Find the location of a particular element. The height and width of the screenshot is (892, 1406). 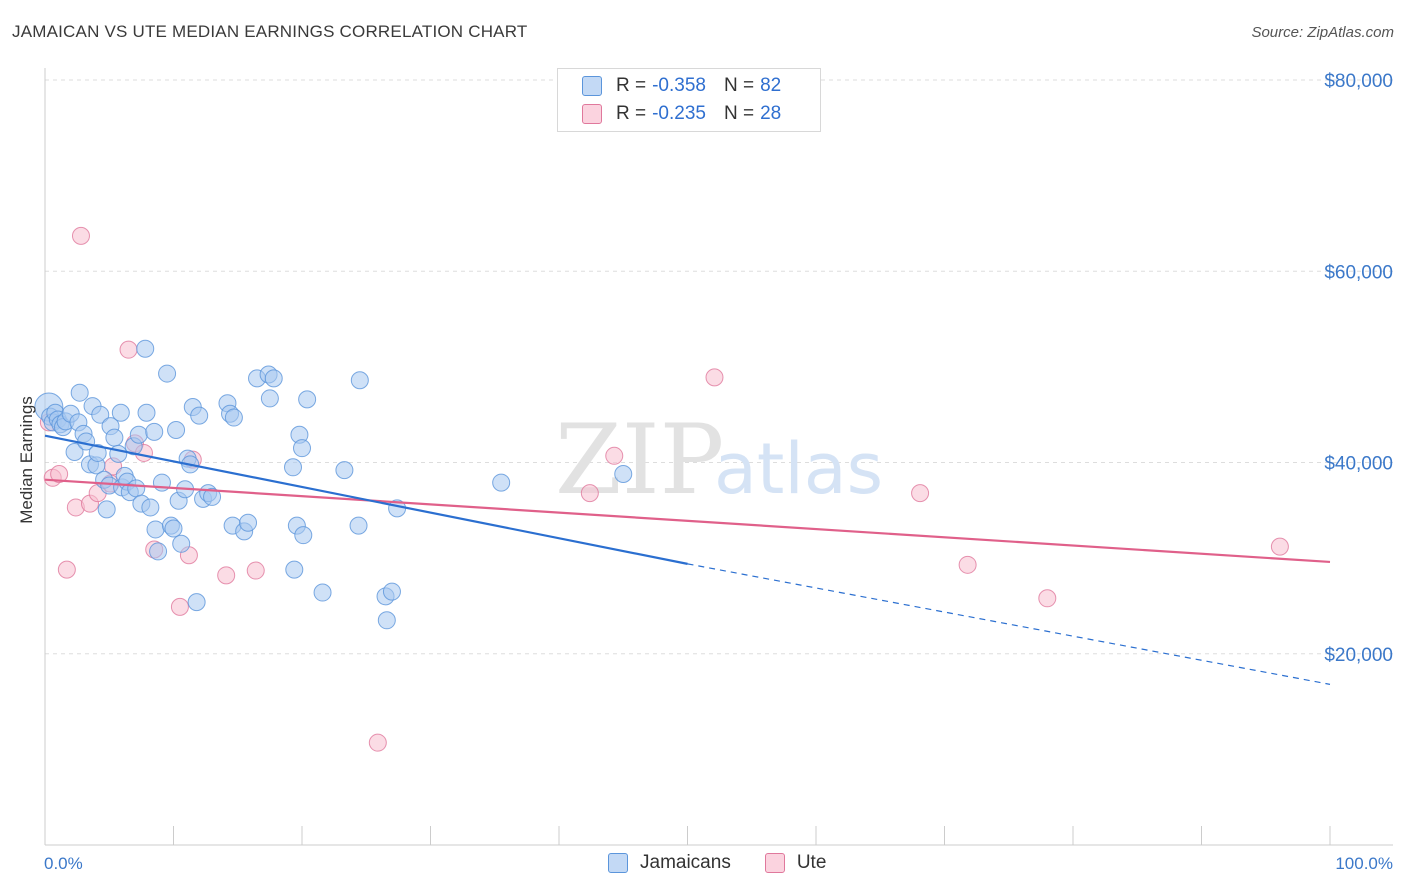

ute-trend-line is located at coordinates (687, 521).